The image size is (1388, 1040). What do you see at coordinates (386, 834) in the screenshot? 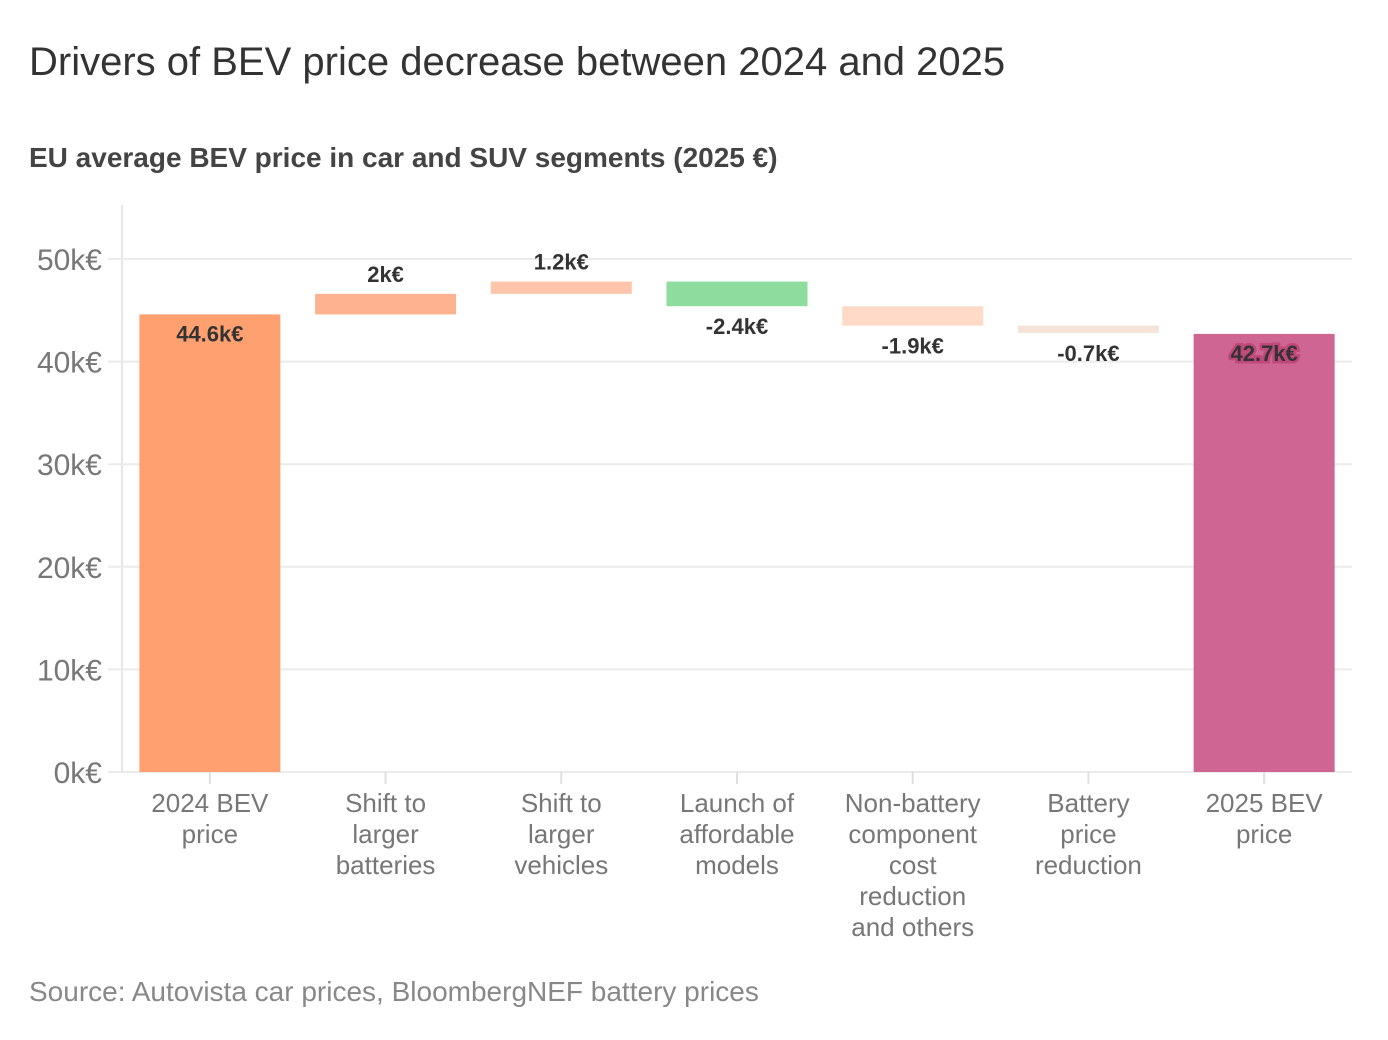
I see `x-category-label: Shift to larger batteries` at bounding box center [386, 834].